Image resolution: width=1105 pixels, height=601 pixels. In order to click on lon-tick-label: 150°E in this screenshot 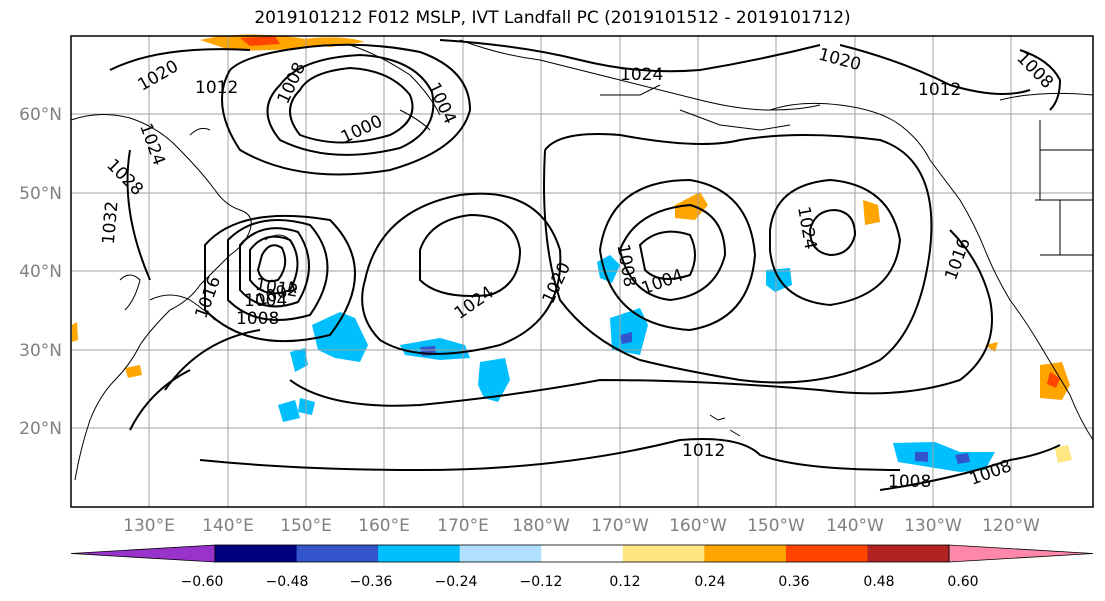, I will do `click(306, 526)`.